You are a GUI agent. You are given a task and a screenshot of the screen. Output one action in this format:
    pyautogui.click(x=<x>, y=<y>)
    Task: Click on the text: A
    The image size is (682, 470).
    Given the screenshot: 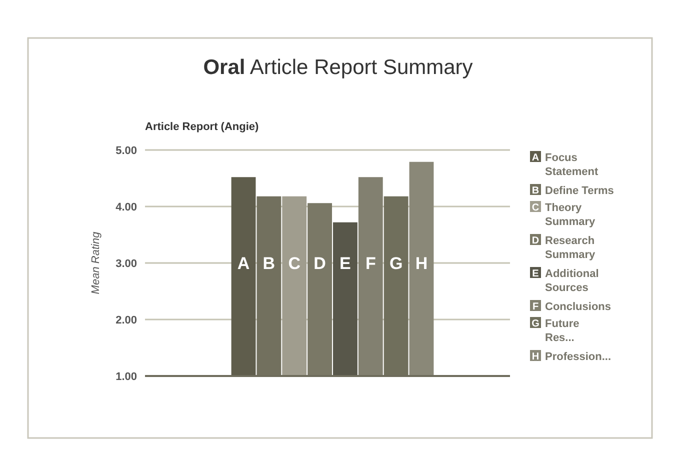 What is the action you would take?
    pyautogui.click(x=536, y=158)
    